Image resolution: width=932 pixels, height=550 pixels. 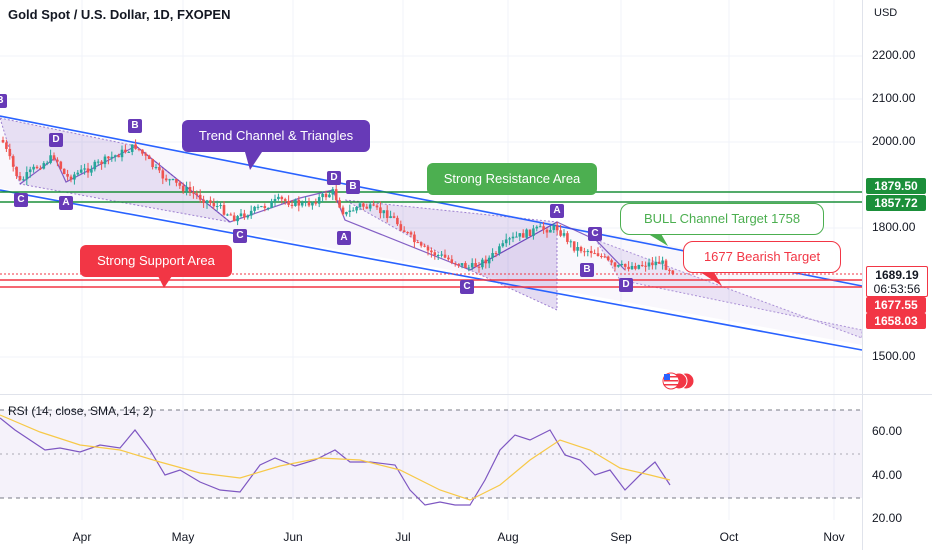 I want to click on price-axis-separator, so click(x=862, y=275).